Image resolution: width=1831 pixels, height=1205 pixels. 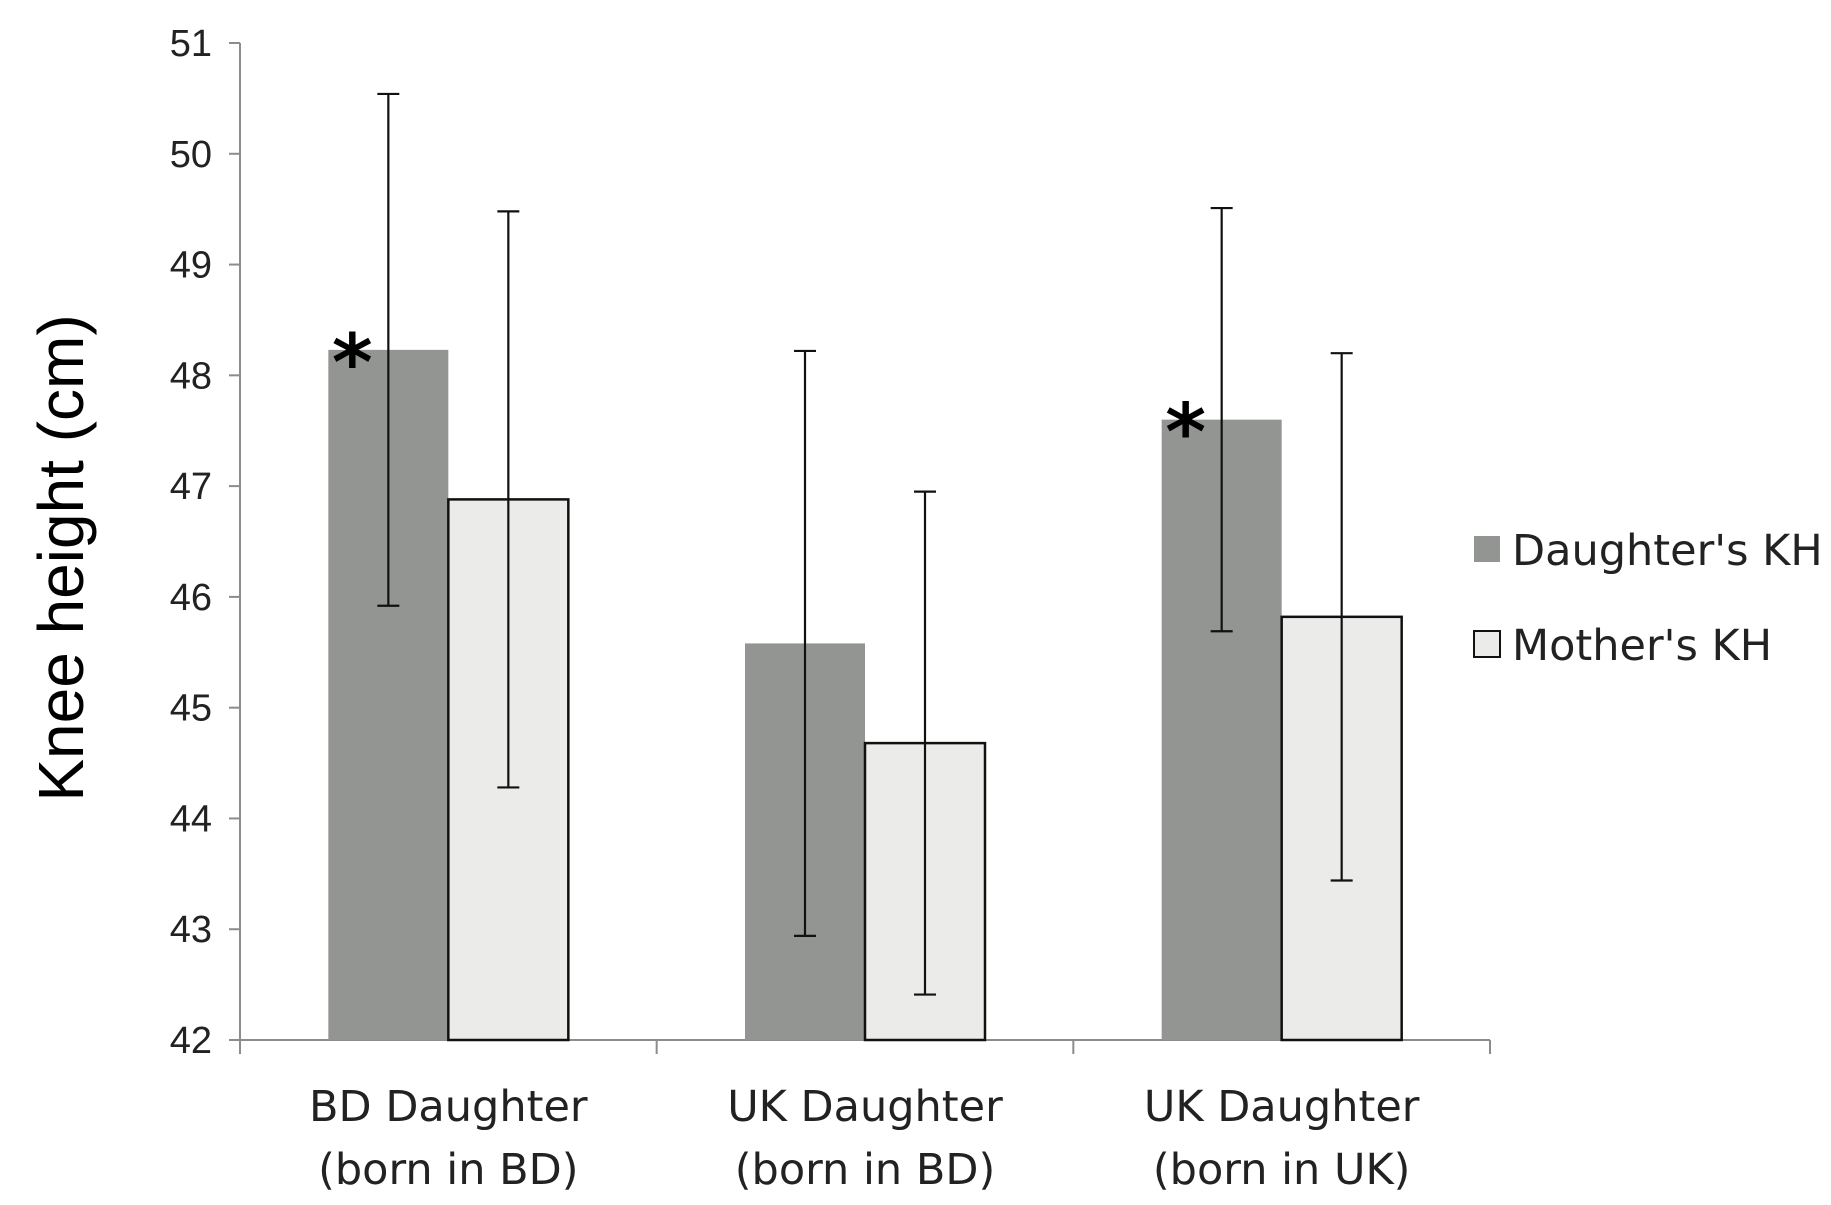 What do you see at coordinates (191, 1041) in the screenshot?
I see `y-tick-label: 42` at bounding box center [191, 1041].